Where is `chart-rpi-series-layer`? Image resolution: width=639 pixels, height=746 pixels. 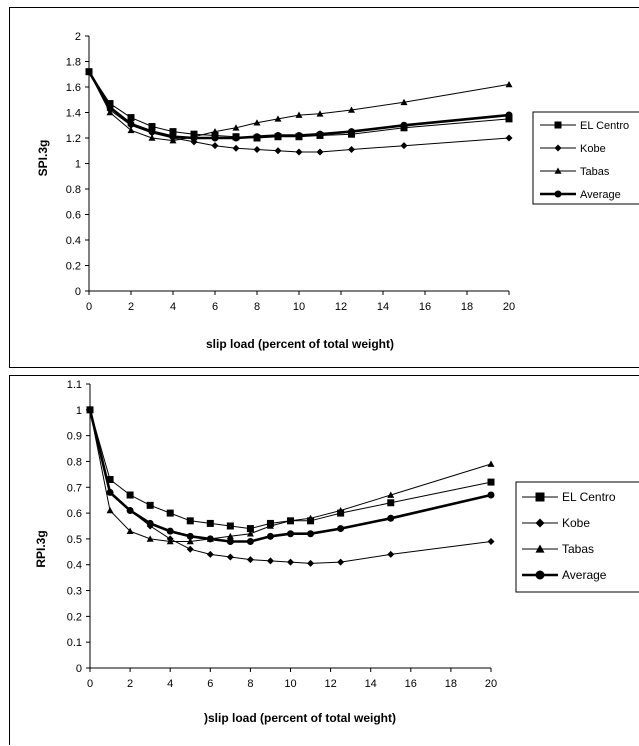 chart-rpi-series-layer is located at coordinates (290, 486).